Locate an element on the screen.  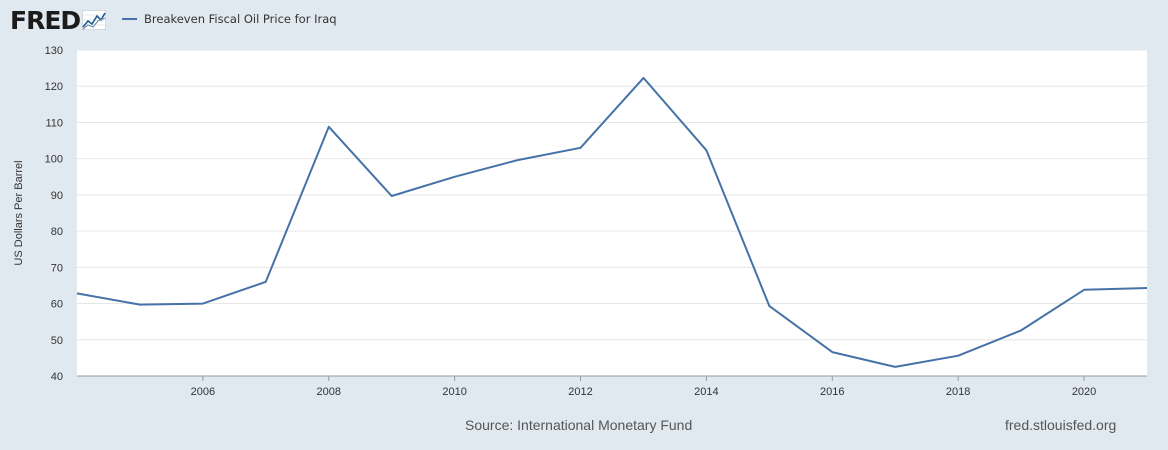
y-tick-label: 90 is located at coordinates (57, 196).